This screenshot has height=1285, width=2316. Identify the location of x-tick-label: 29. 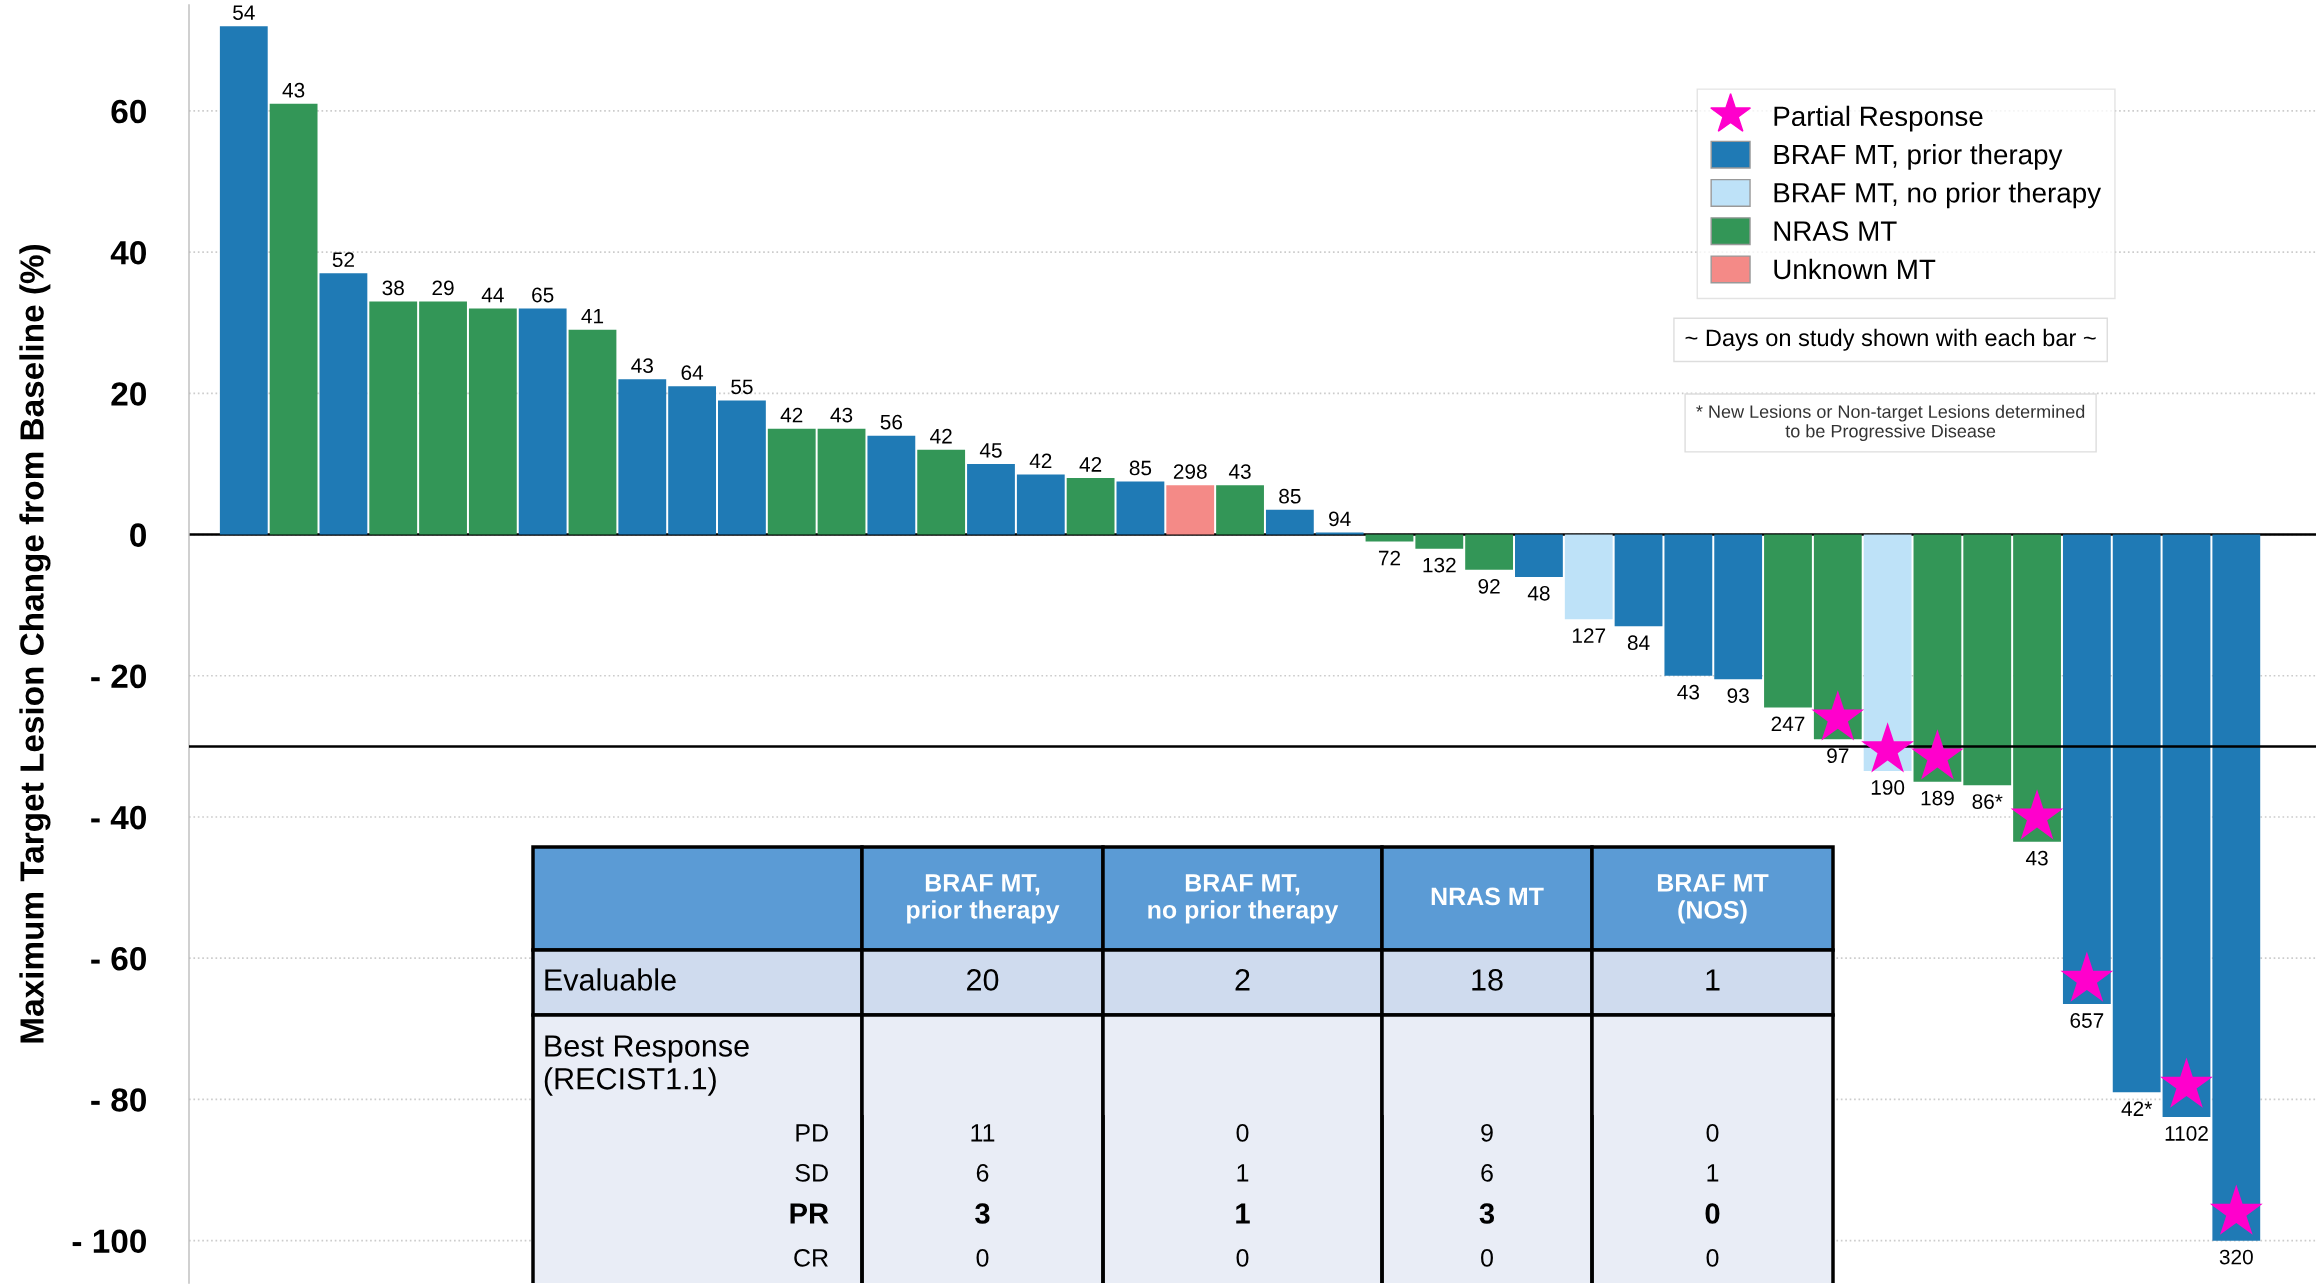
(443, 288).